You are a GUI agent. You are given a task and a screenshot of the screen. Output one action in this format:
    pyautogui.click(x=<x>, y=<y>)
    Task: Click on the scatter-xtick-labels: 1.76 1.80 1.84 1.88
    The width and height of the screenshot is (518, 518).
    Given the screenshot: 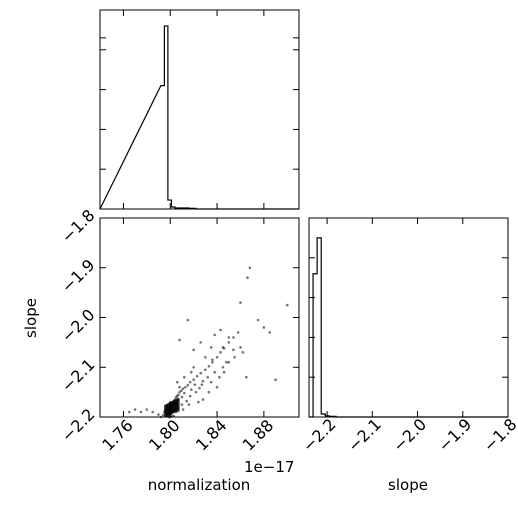 What is the action you would take?
    pyautogui.click(x=187, y=435)
    